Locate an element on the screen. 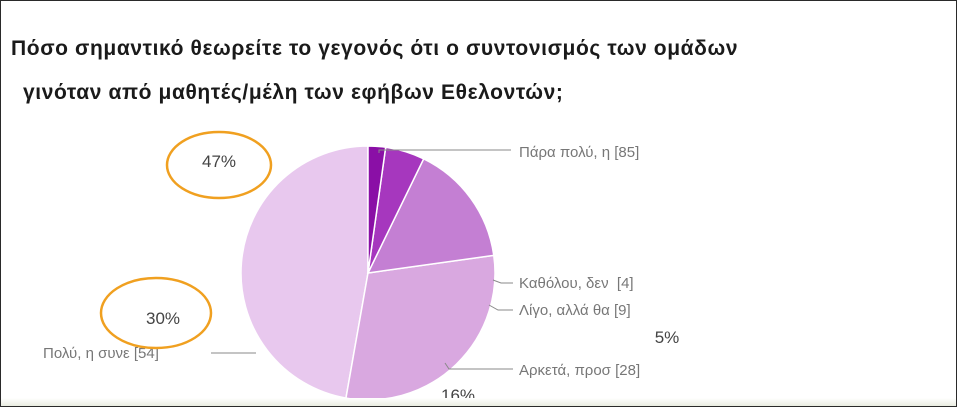 Image resolution: width=957 pixels, height=407 pixels. leader-line-not-at-all is located at coordinates (502, 281).